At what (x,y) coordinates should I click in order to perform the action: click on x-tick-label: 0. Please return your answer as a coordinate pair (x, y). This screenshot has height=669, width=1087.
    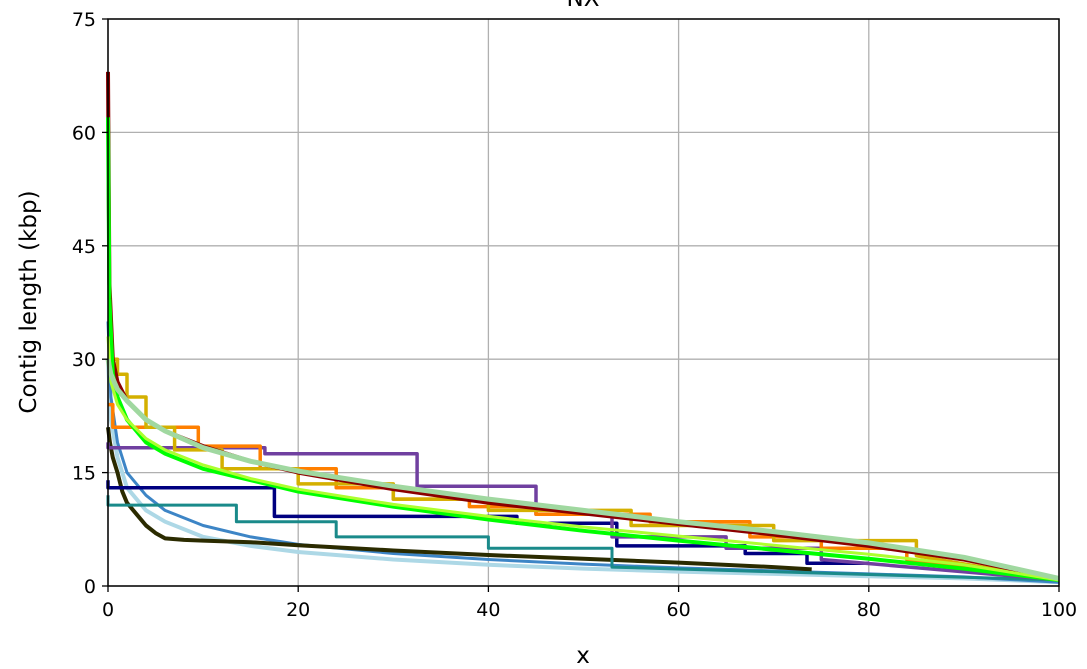
    Looking at the image, I should click on (108, 610).